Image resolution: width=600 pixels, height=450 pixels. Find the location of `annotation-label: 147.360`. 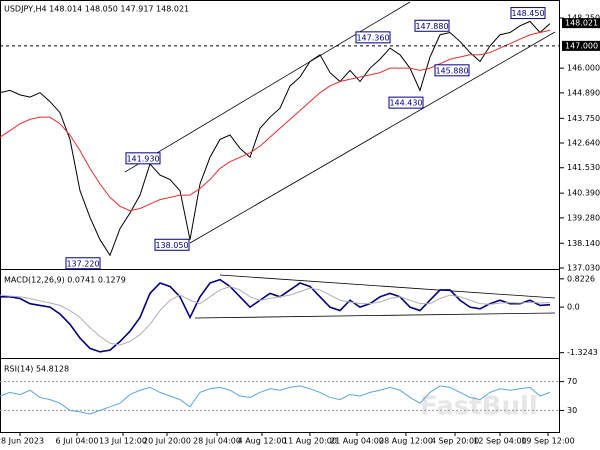

annotation-label: 147.360 is located at coordinates (372, 37).